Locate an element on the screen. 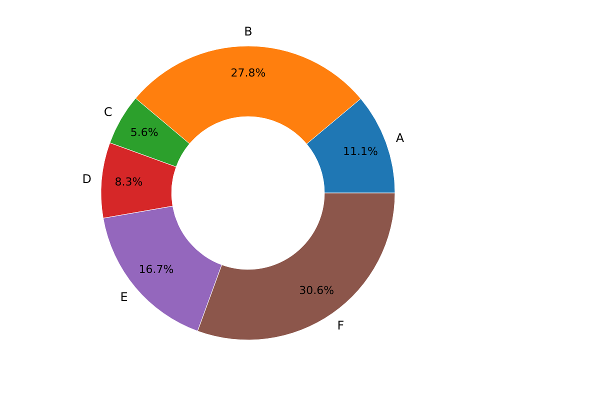  data-label: 8.3% is located at coordinates (128, 181).